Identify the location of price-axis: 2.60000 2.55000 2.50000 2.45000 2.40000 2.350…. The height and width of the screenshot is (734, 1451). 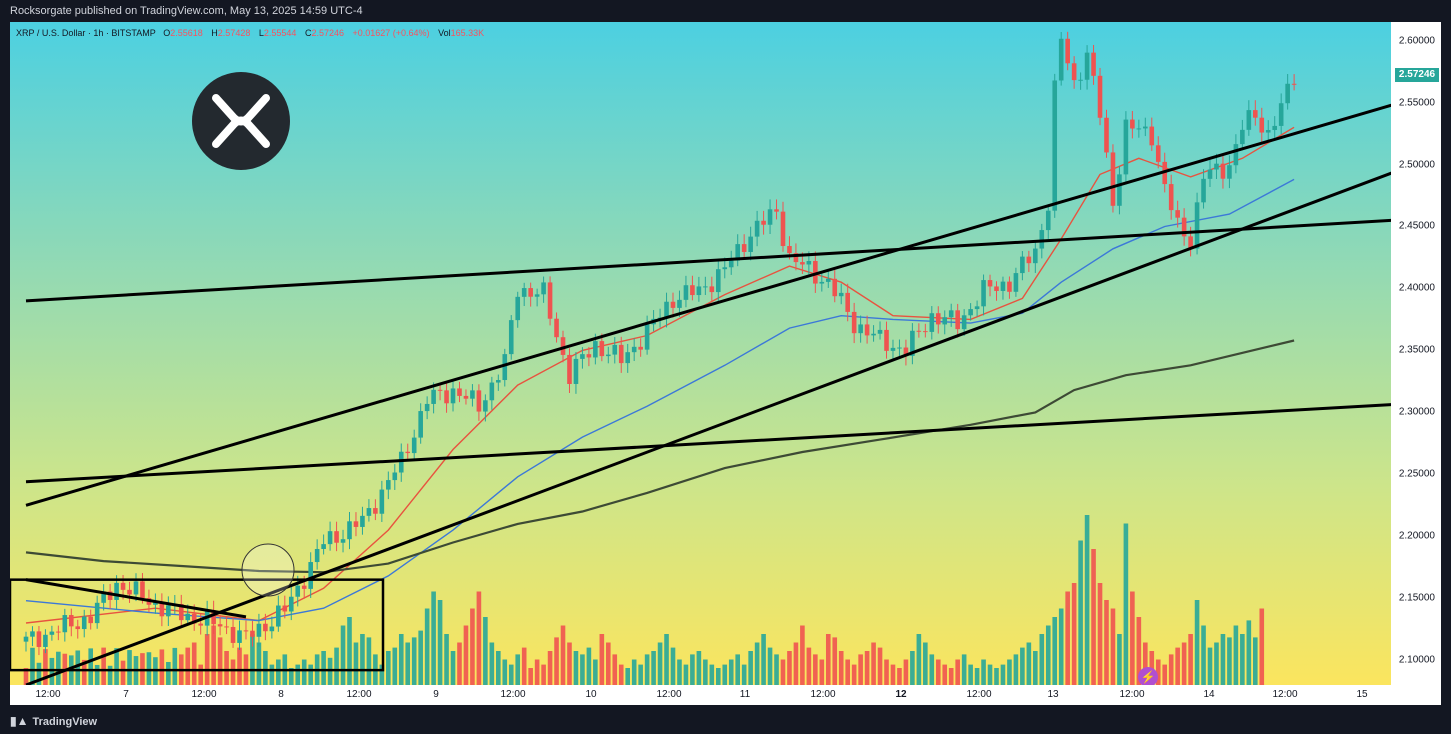
(1416, 353).